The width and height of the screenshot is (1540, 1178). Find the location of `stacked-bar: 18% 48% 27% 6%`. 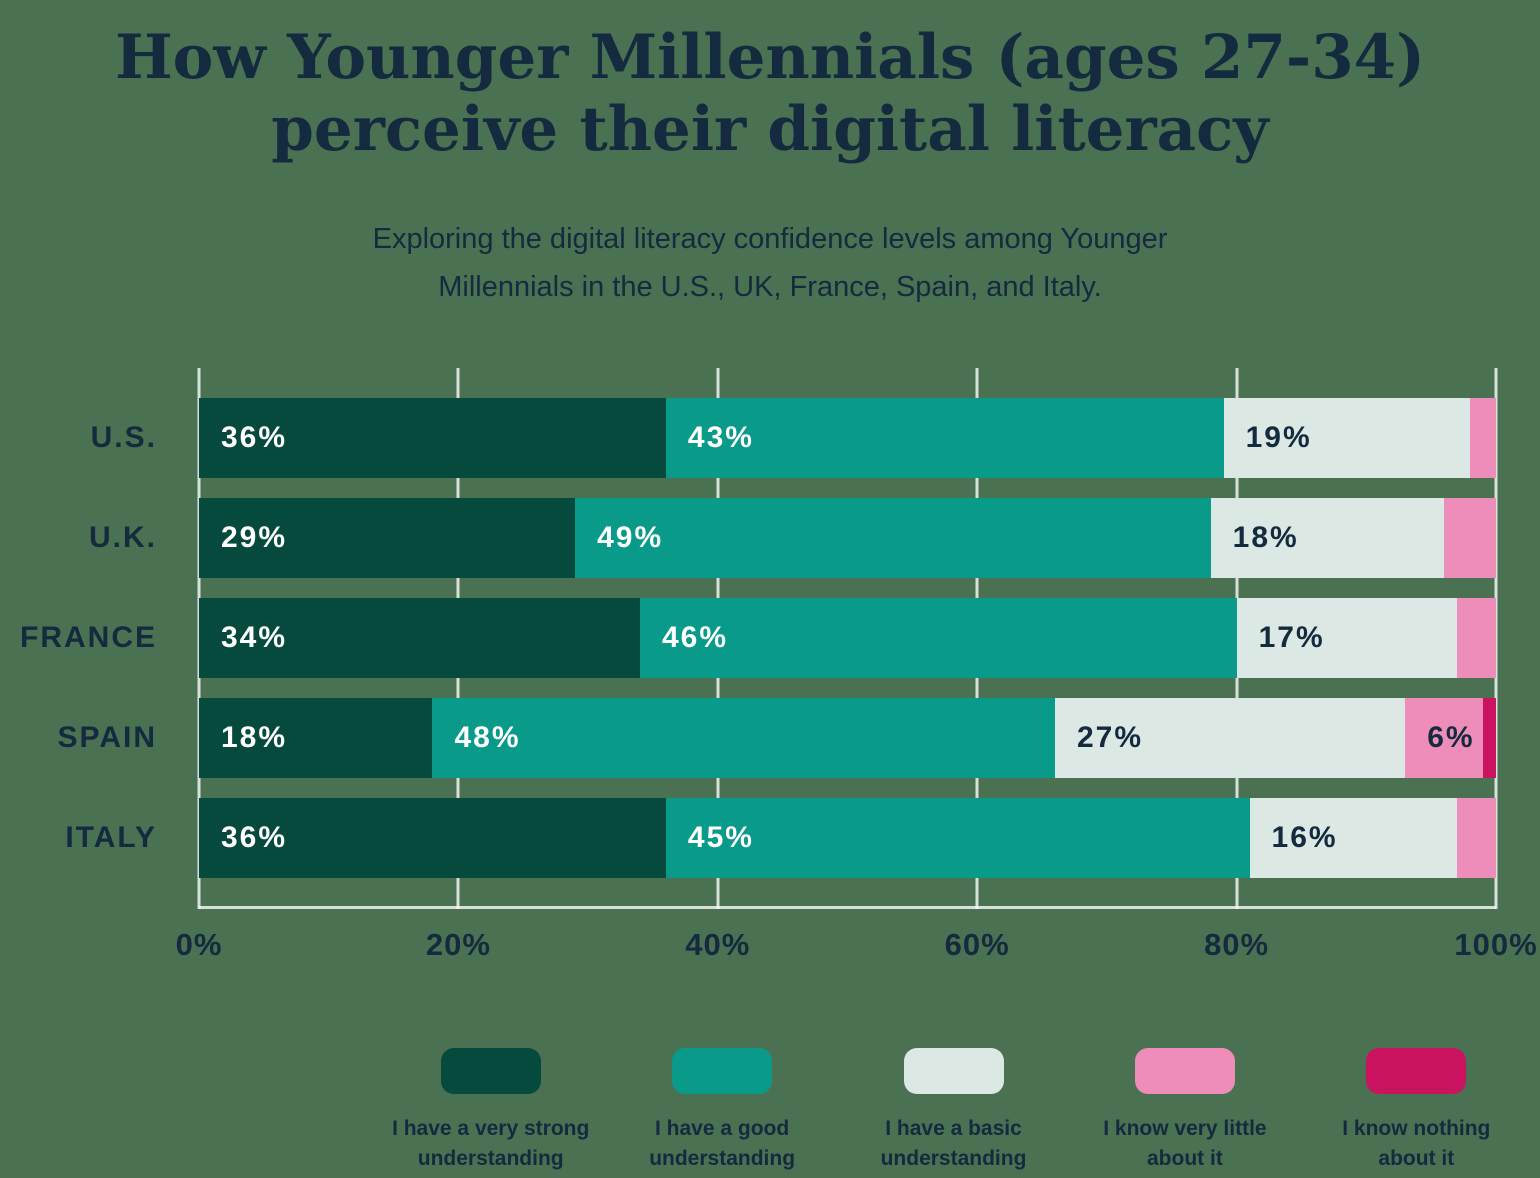

stacked-bar: 18% 48% 27% 6% is located at coordinates (847, 738).